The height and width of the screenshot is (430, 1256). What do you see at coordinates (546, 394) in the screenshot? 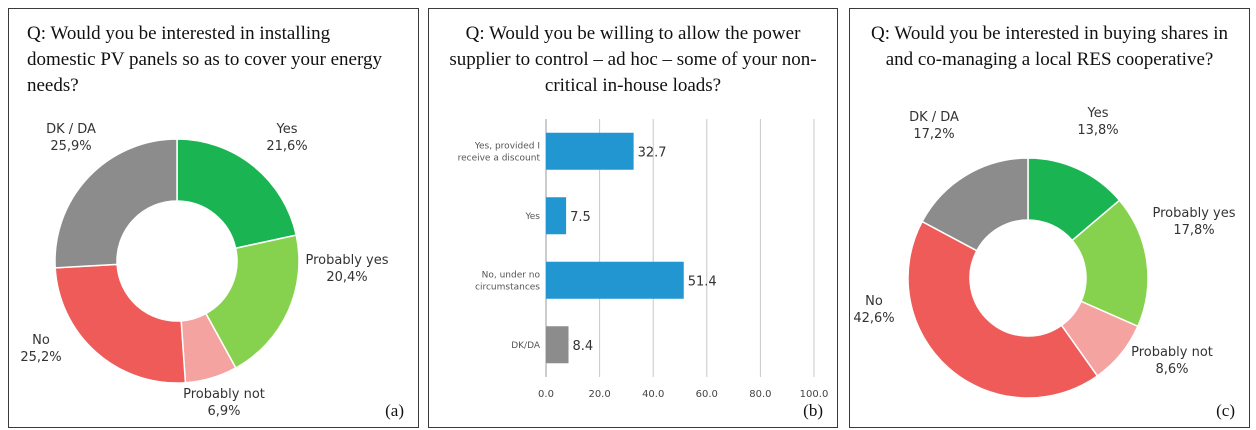
I see `x-tick-label: 0.0` at bounding box center [546, 394].